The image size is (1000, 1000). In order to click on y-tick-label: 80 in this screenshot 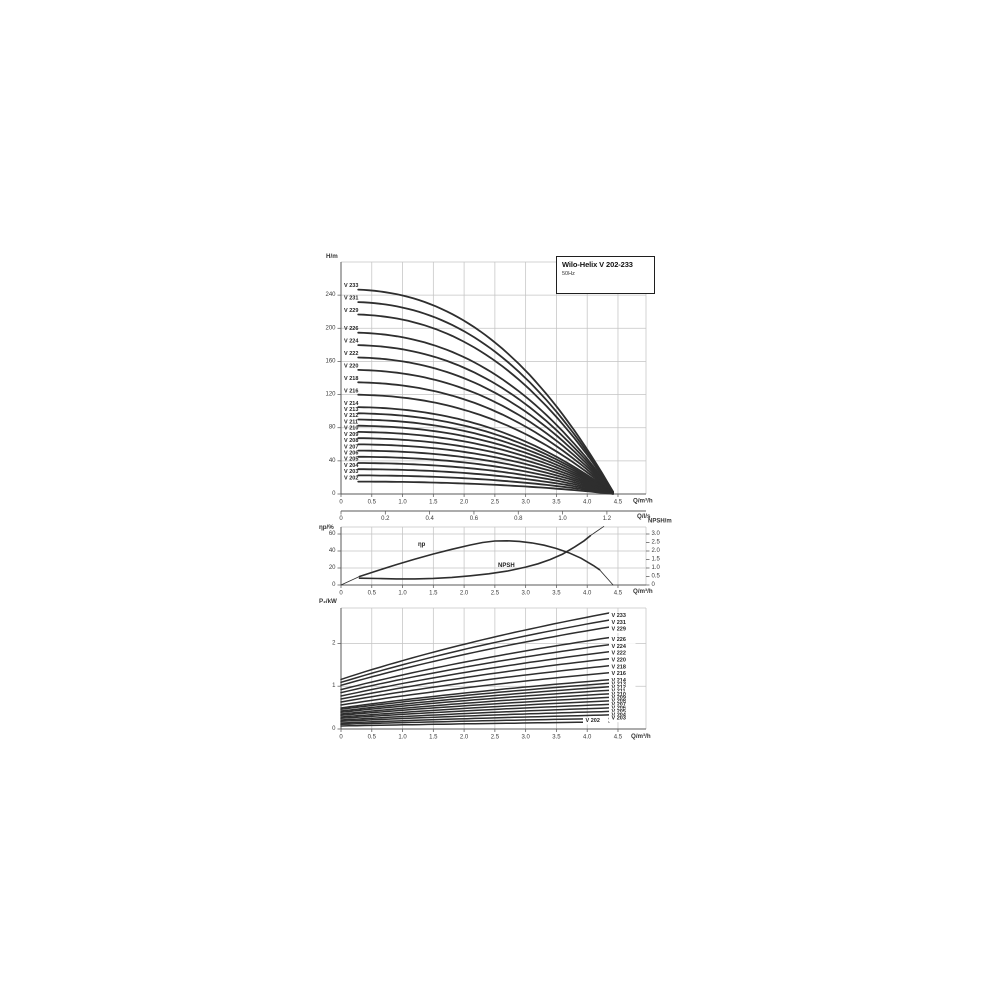, I will do `click(332, 428)`.